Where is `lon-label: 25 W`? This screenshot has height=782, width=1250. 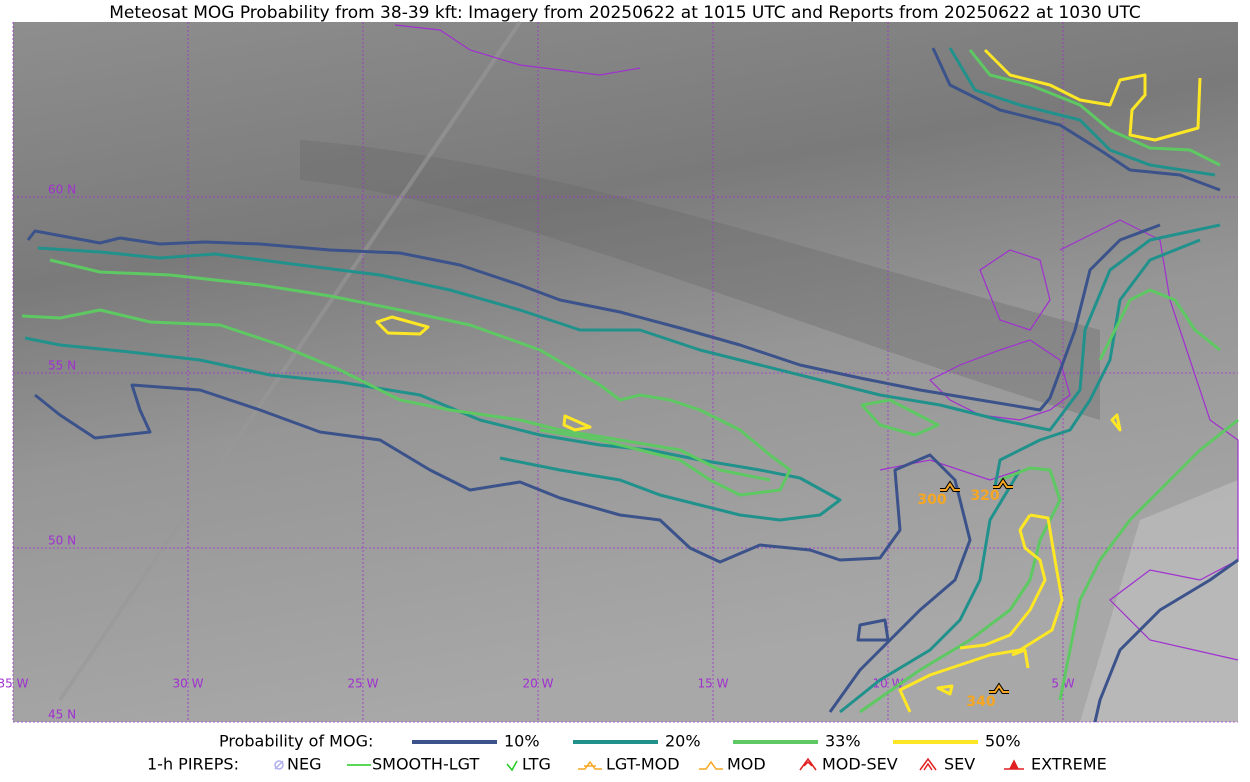 lon-label: 25 W is located at coordinates (363, 684).